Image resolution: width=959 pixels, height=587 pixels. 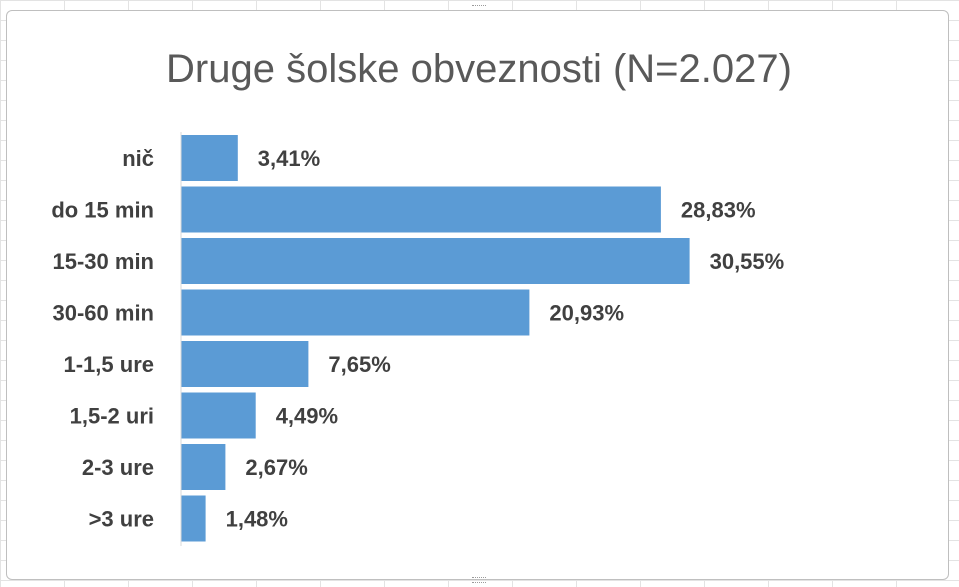 I want to click on data-label-2: 28,83%, so click(x=718, y=210).